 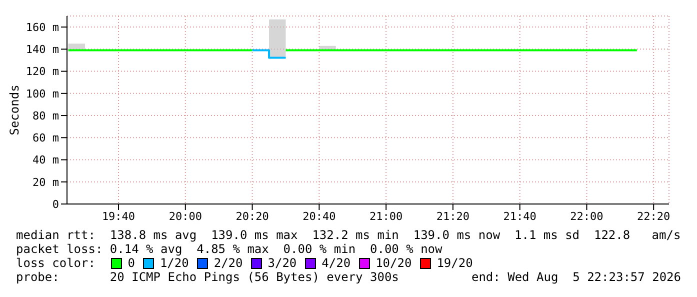 What do you see at coordinates (119, 216) in the screenshot?
I see `x-tick-label: 19:40` at bounding box center [119, 216].